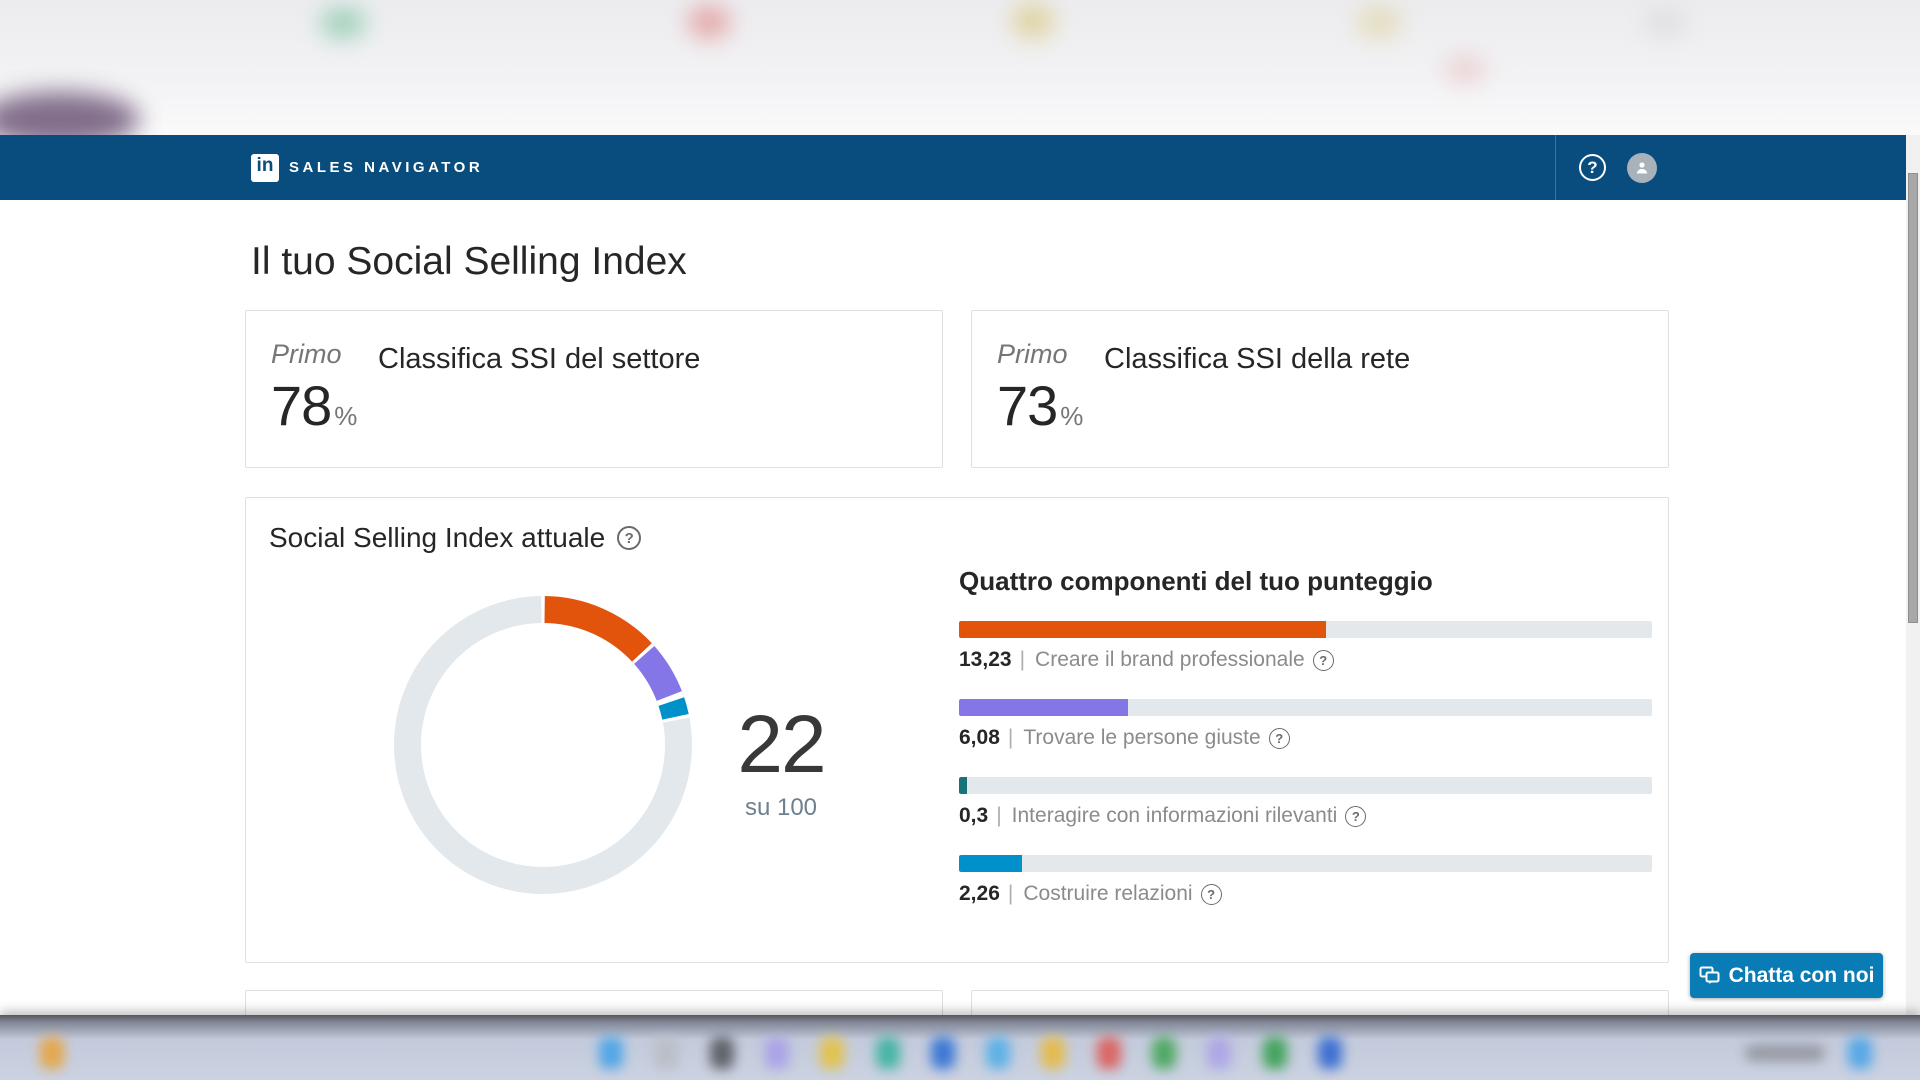  Describe the element at coordinates (1913, 398) in the screenshot. I see `scrollbar-thumb` at that location.